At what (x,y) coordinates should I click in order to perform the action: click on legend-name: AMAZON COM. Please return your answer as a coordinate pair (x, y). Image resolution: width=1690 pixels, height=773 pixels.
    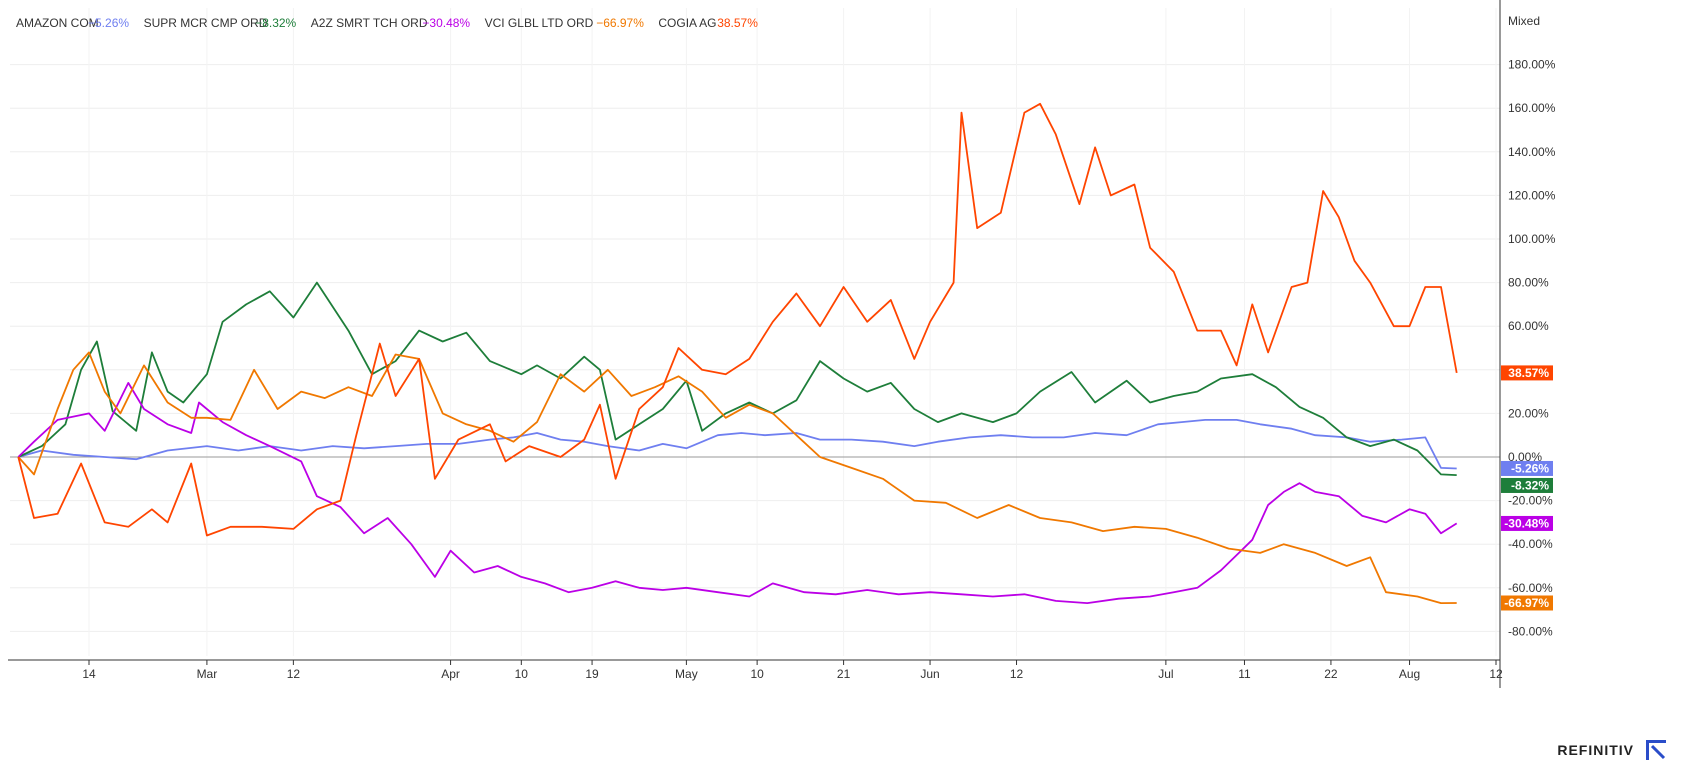
    Looking at the image, I should click on (57, 23).